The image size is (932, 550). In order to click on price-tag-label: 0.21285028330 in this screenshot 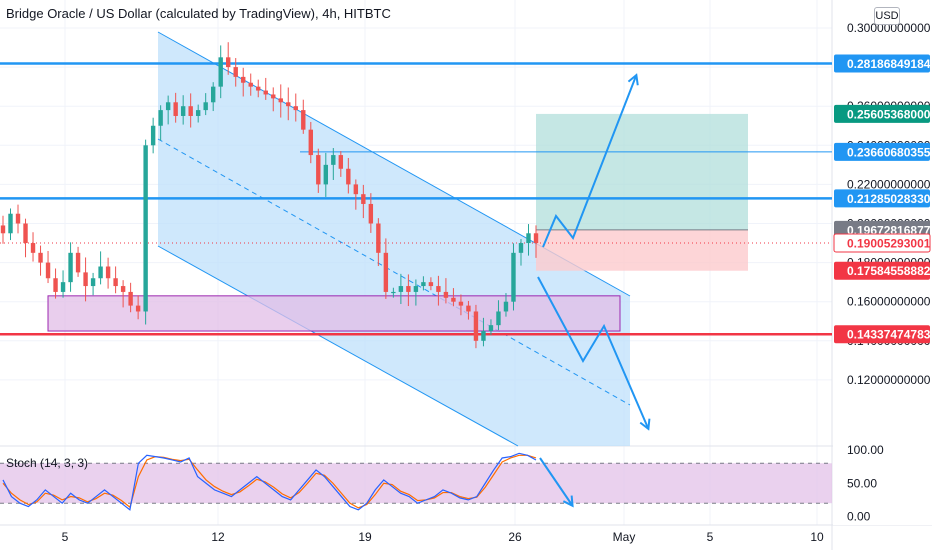, I will do `click(889, 199)`.